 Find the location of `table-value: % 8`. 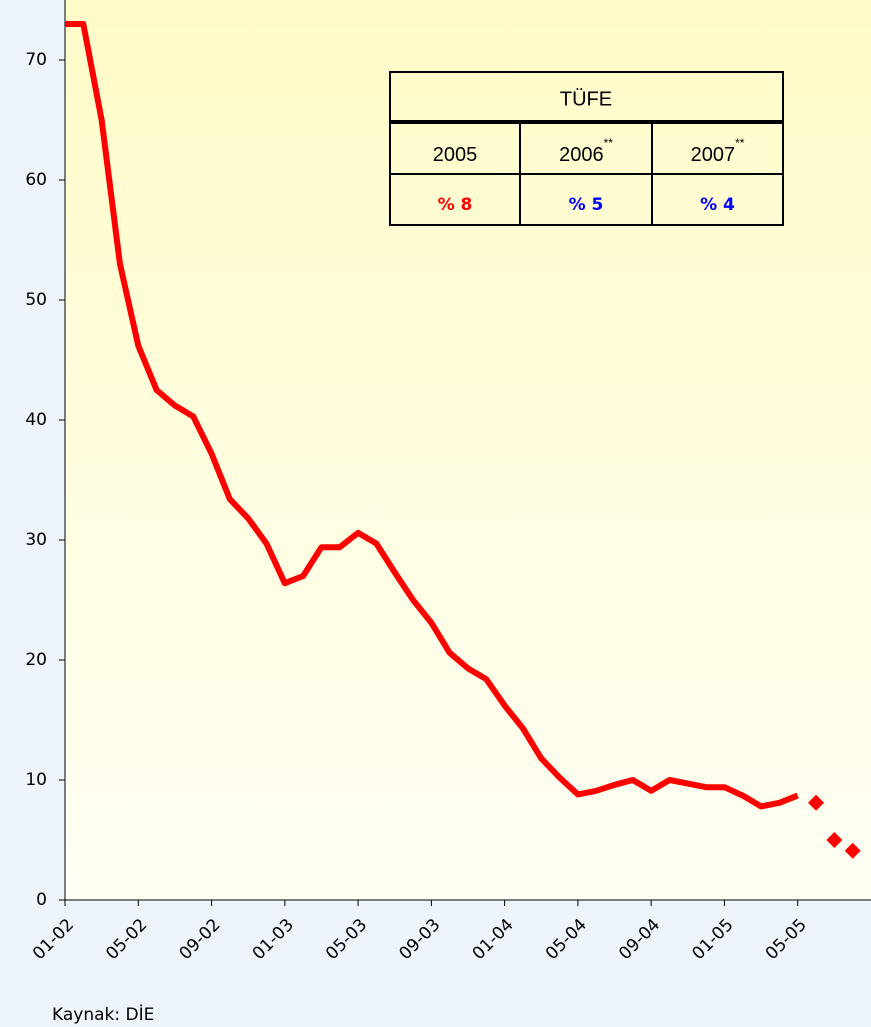

table-value: % 8 is located at coordinates (455, 205).